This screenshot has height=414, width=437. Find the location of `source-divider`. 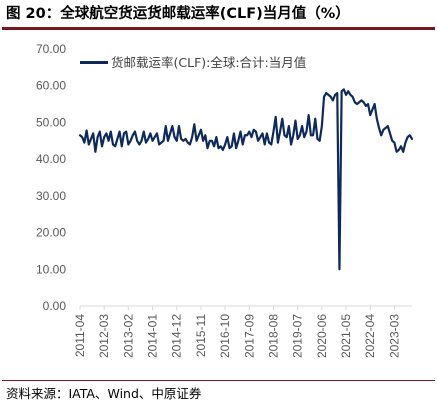

source-divider is located at coordinates (218, 380).